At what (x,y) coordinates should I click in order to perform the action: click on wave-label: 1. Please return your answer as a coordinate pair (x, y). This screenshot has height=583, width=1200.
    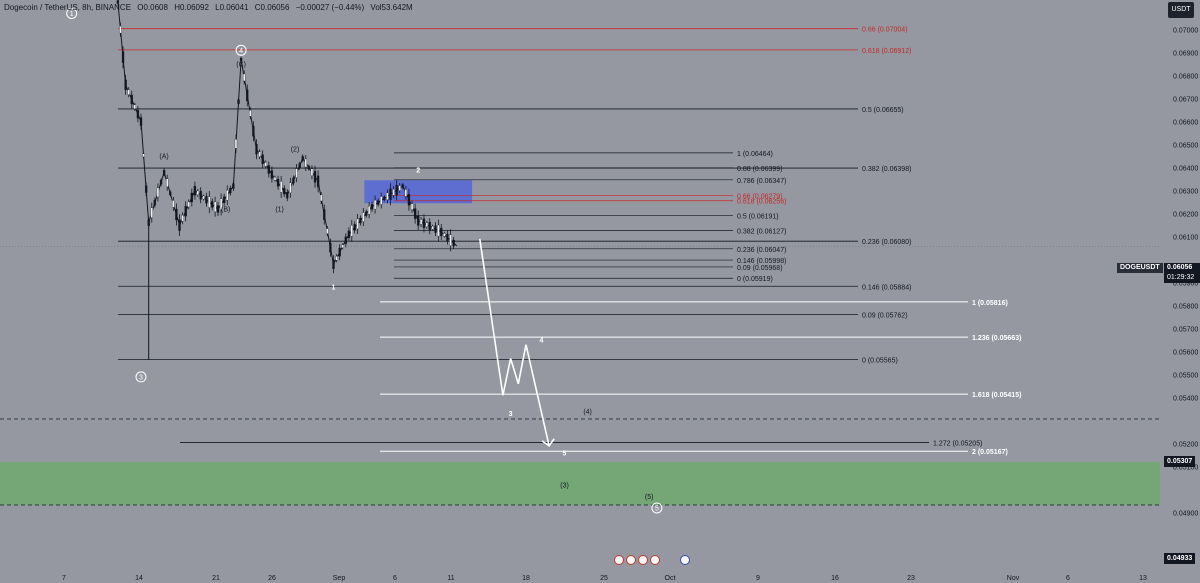
    Looking at the image, I should click on (334, 288).